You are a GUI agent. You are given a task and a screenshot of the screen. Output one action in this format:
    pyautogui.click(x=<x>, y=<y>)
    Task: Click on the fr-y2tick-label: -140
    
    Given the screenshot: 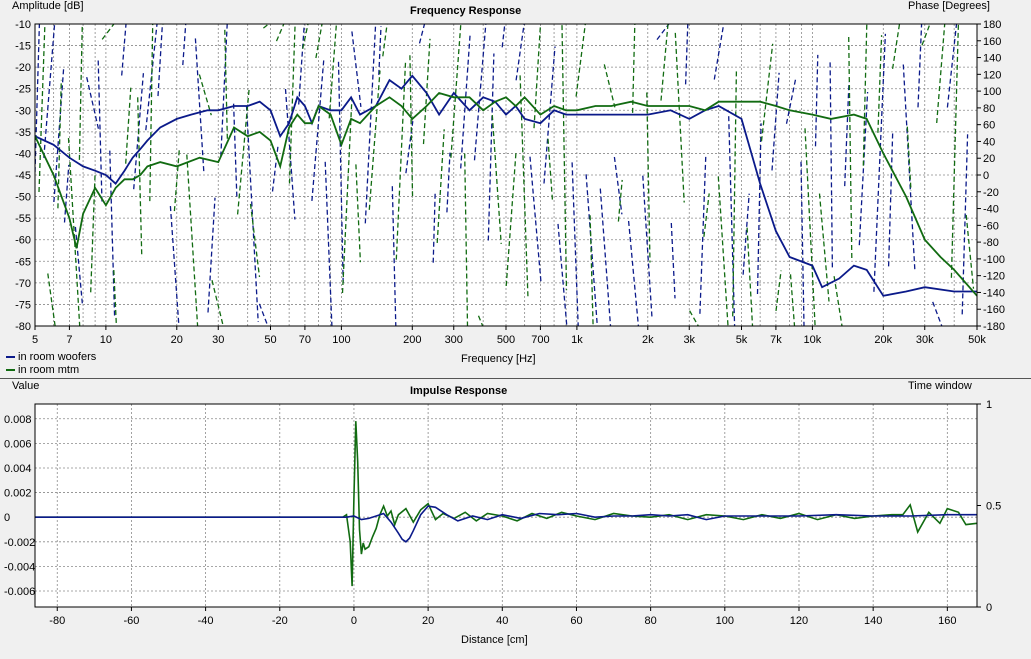 What is the action you would take?
    pyautogui.click(x=994, y=293)
    